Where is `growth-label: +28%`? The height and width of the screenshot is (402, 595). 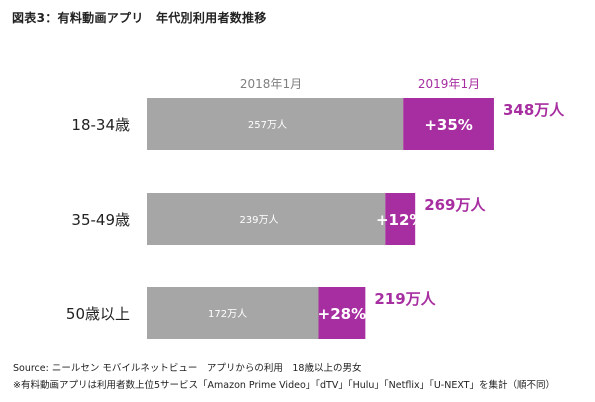 growth-label: +28% is located at coordinates (342, 314).